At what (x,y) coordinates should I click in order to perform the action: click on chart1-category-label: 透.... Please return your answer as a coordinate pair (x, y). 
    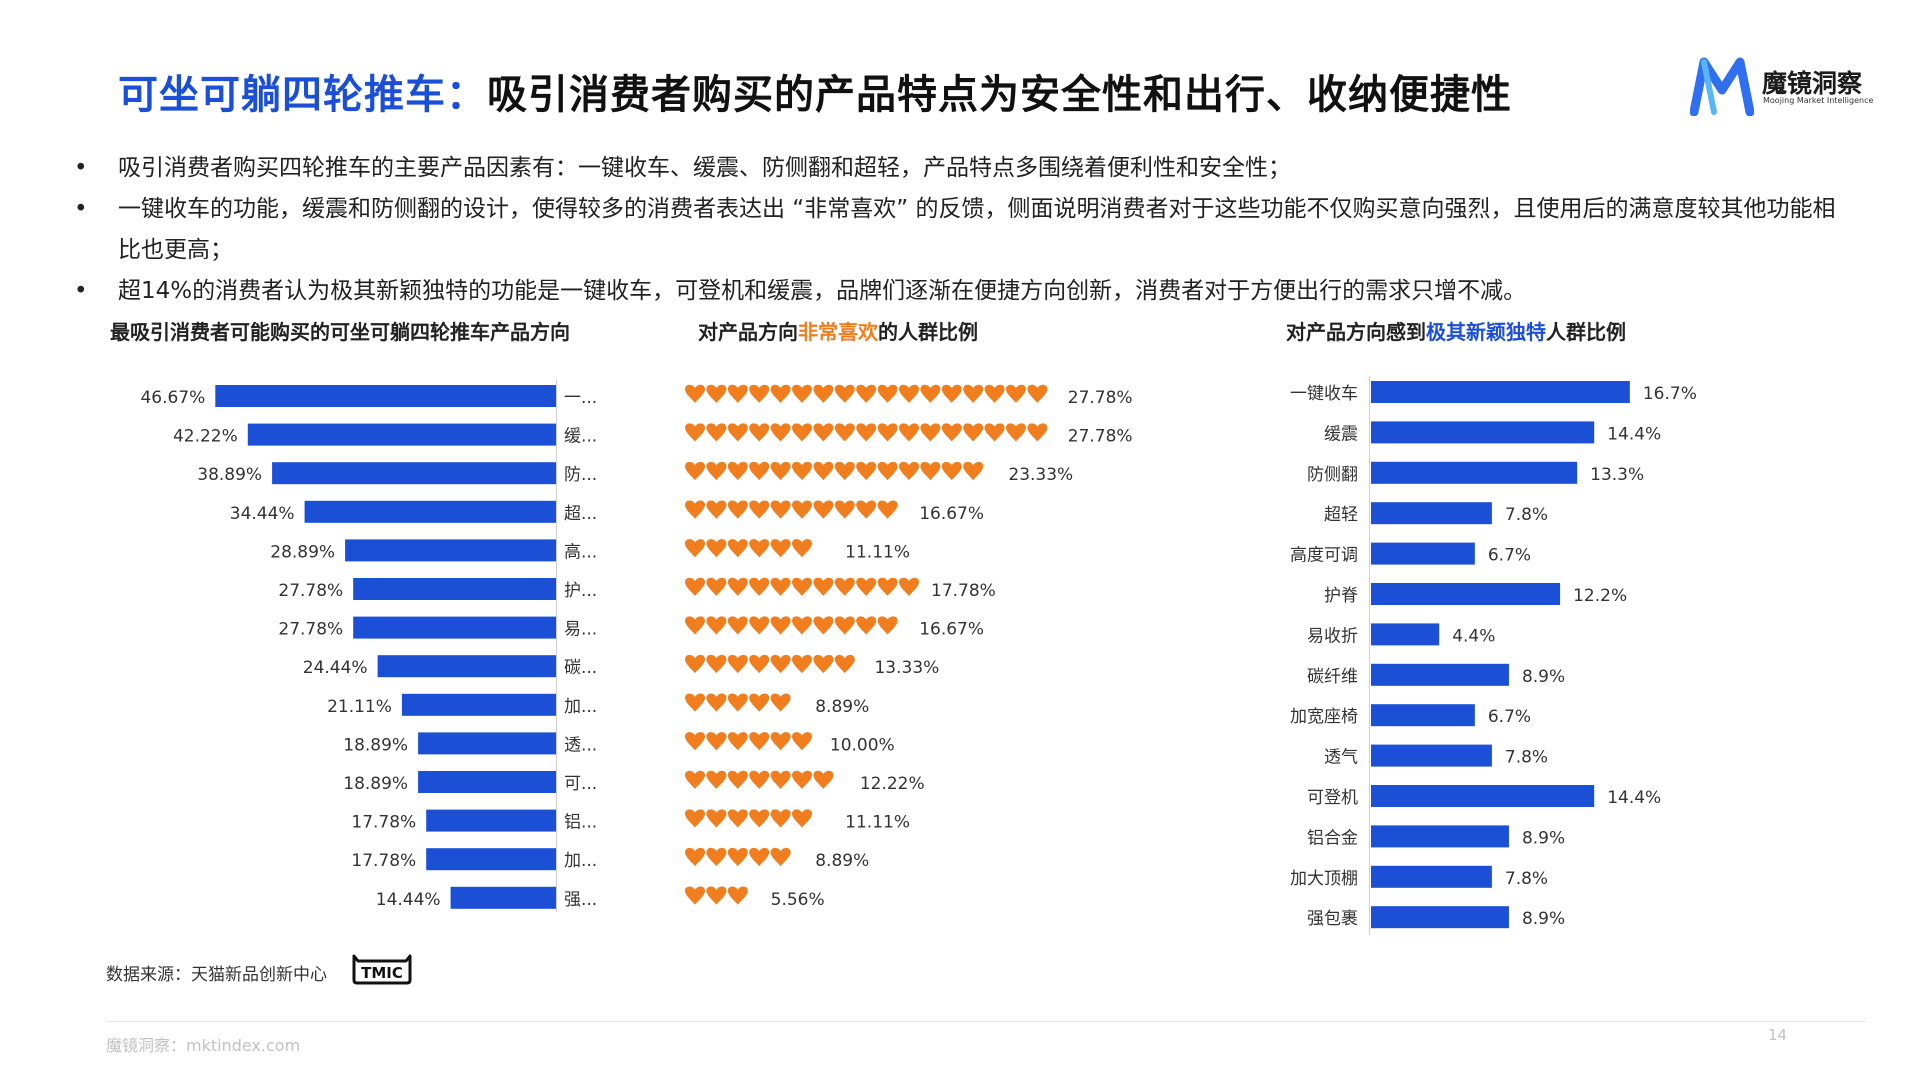
    Looking at the image, I should click on (580, 745).